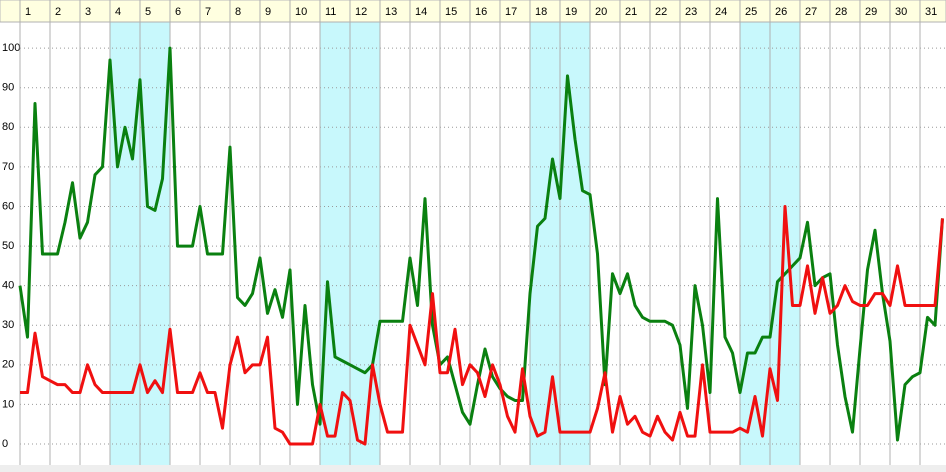  What do you see at coordinates (451, 12) in the screenshot?
I see `day-label: 15` at bounding box center [451, 12].